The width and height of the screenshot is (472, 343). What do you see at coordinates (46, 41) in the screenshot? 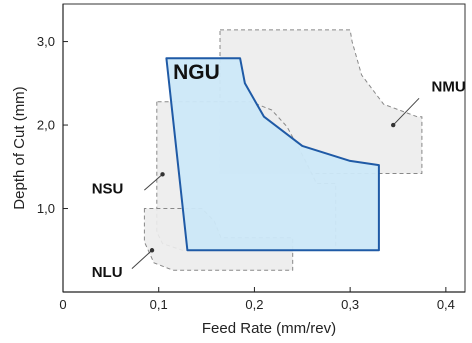
I see `y-tick-label: 3,0` at bounding box center [46, 41].